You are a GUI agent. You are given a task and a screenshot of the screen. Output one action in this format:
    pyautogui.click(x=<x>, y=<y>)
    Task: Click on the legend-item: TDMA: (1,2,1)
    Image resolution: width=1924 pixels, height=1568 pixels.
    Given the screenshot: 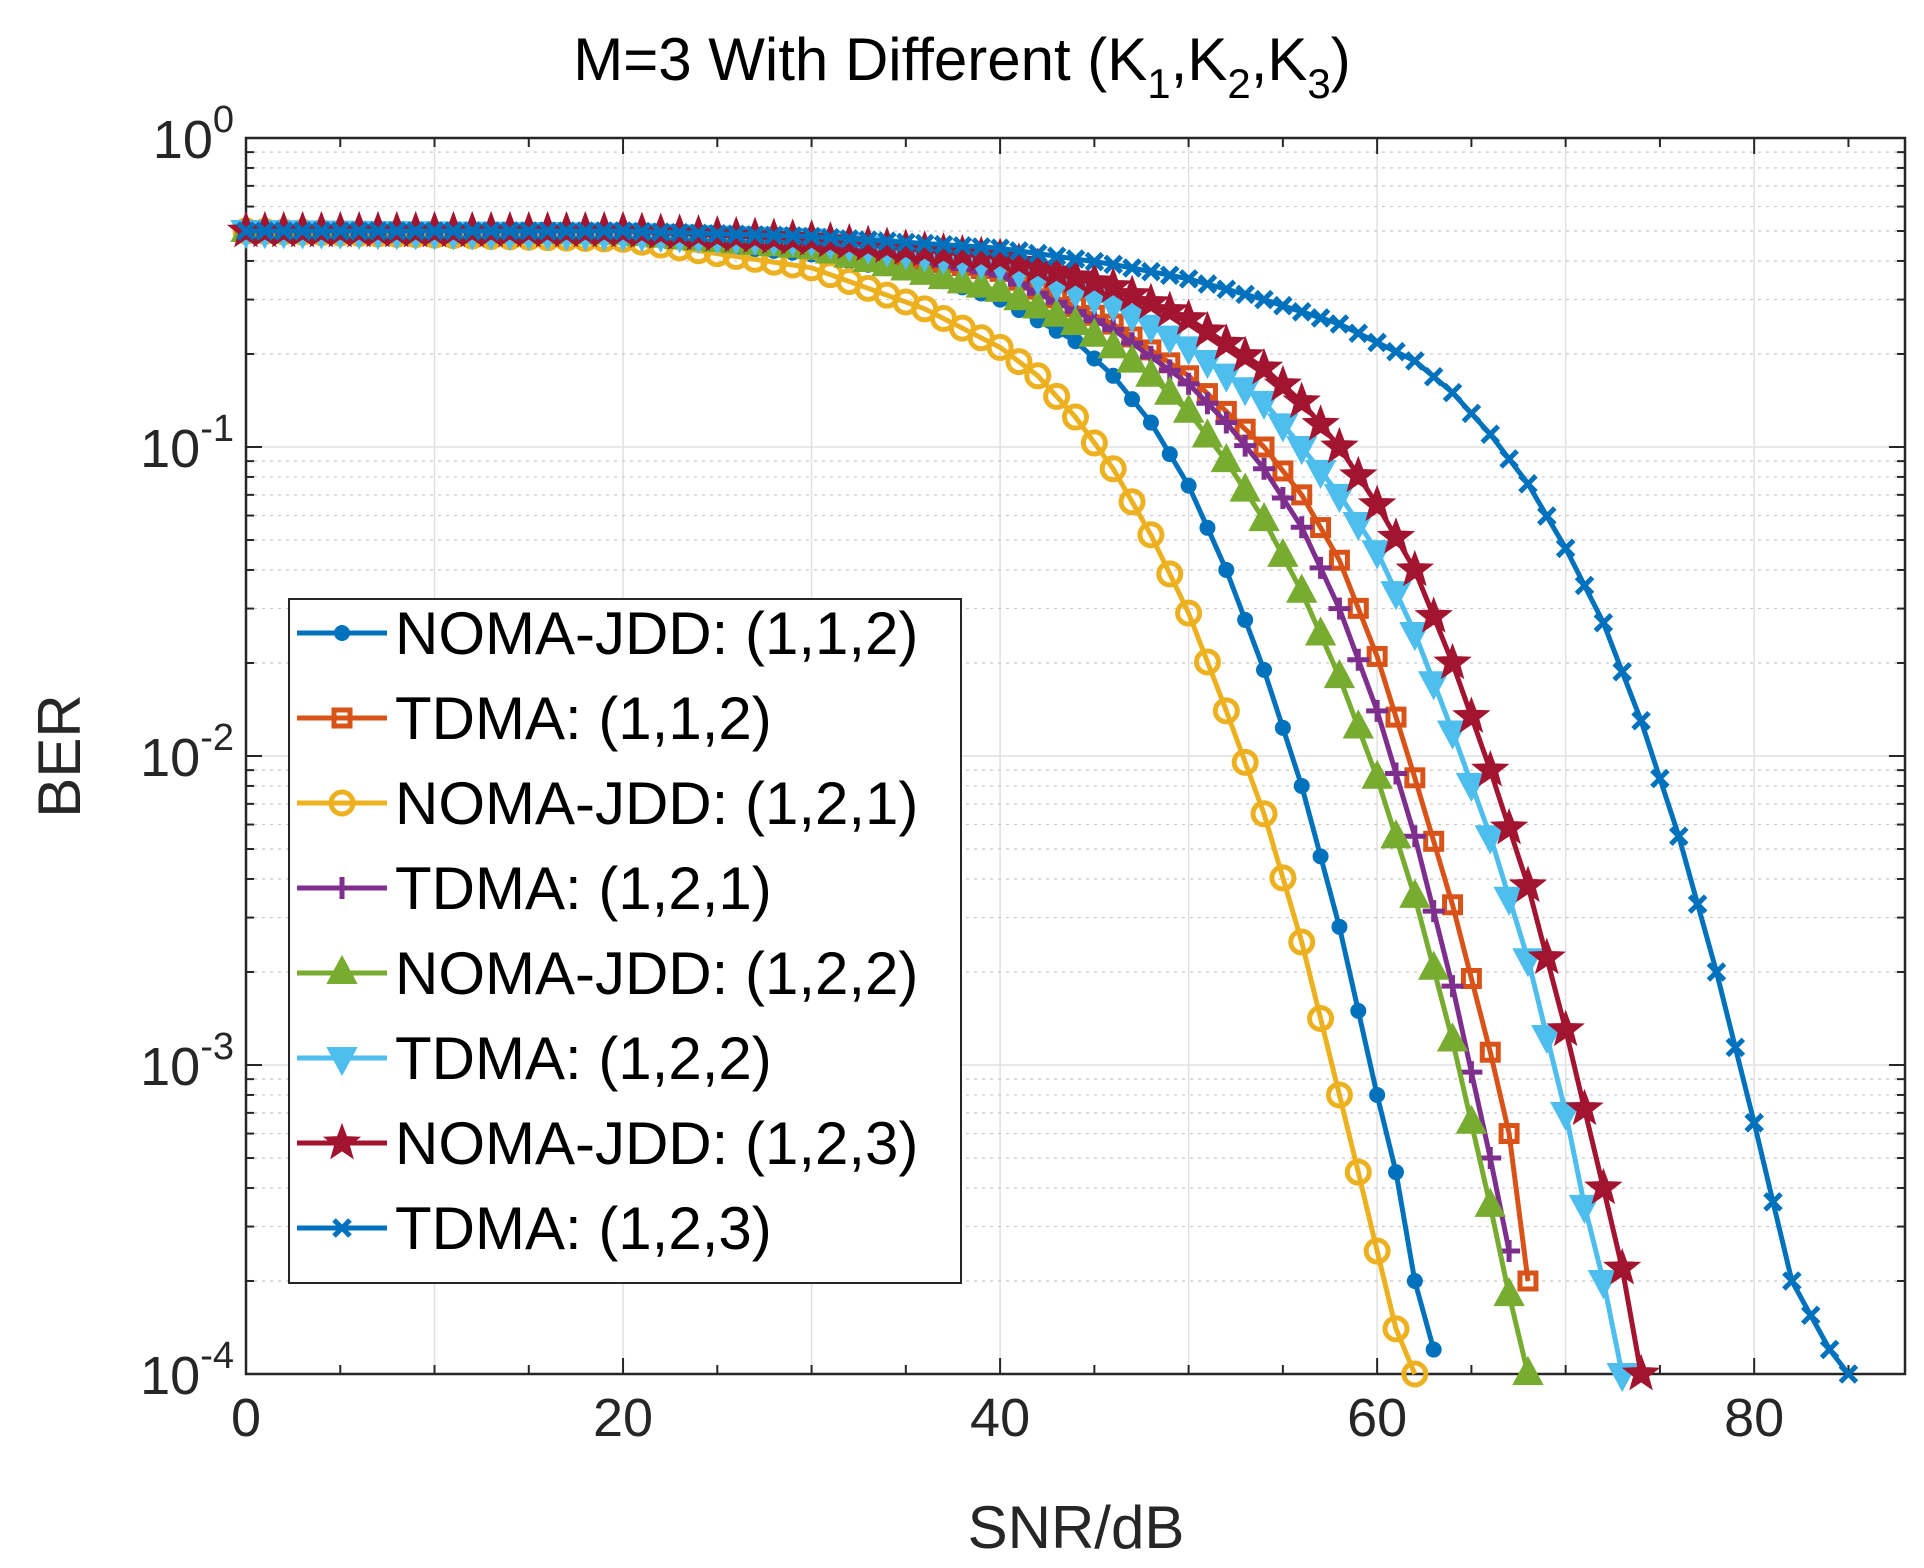 What is the action you would take?
    pyautogui.click(x=534, y=888)
    